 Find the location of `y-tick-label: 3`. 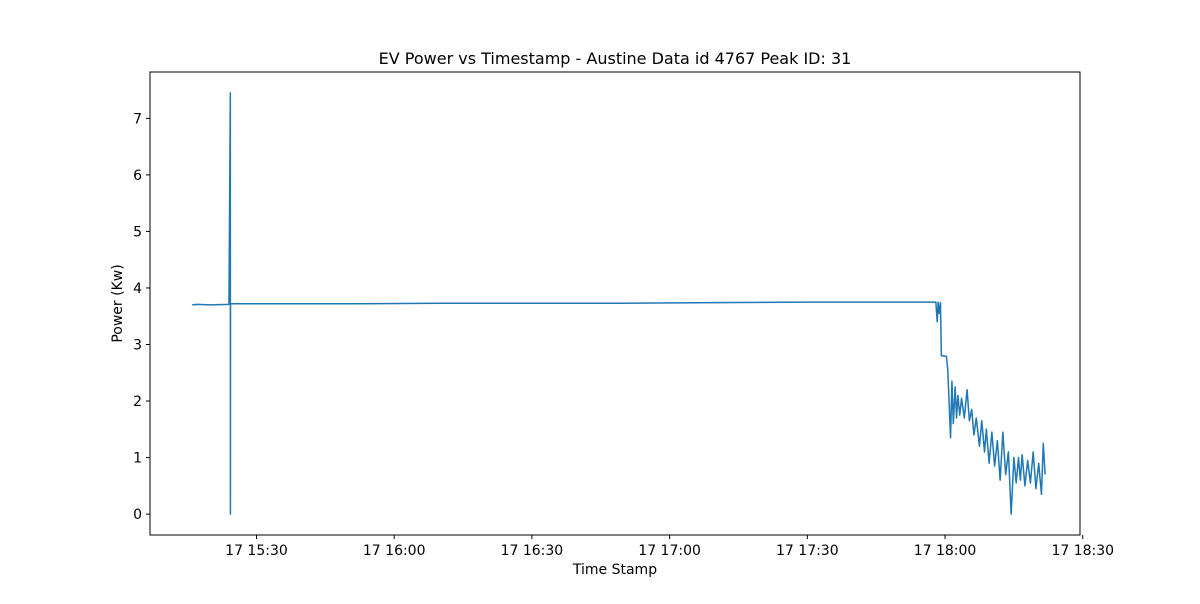

y-tick-label: 3 is located at coordinates (137, 345).